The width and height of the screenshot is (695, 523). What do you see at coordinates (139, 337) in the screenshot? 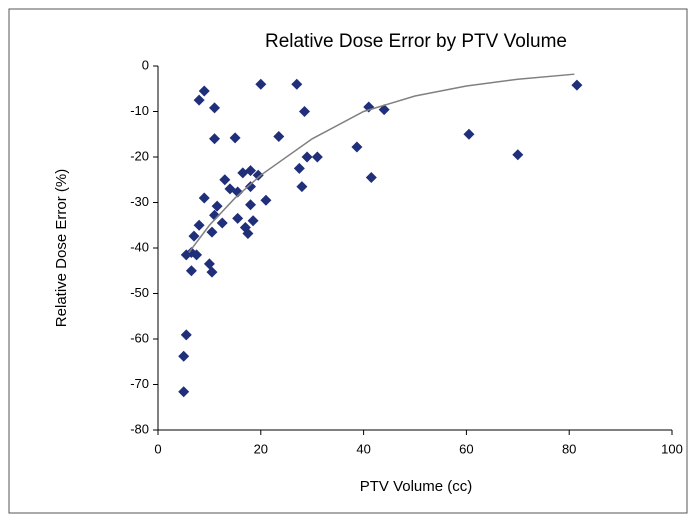
I see `y-tick-label: -60` at bounding box center [139, 337].